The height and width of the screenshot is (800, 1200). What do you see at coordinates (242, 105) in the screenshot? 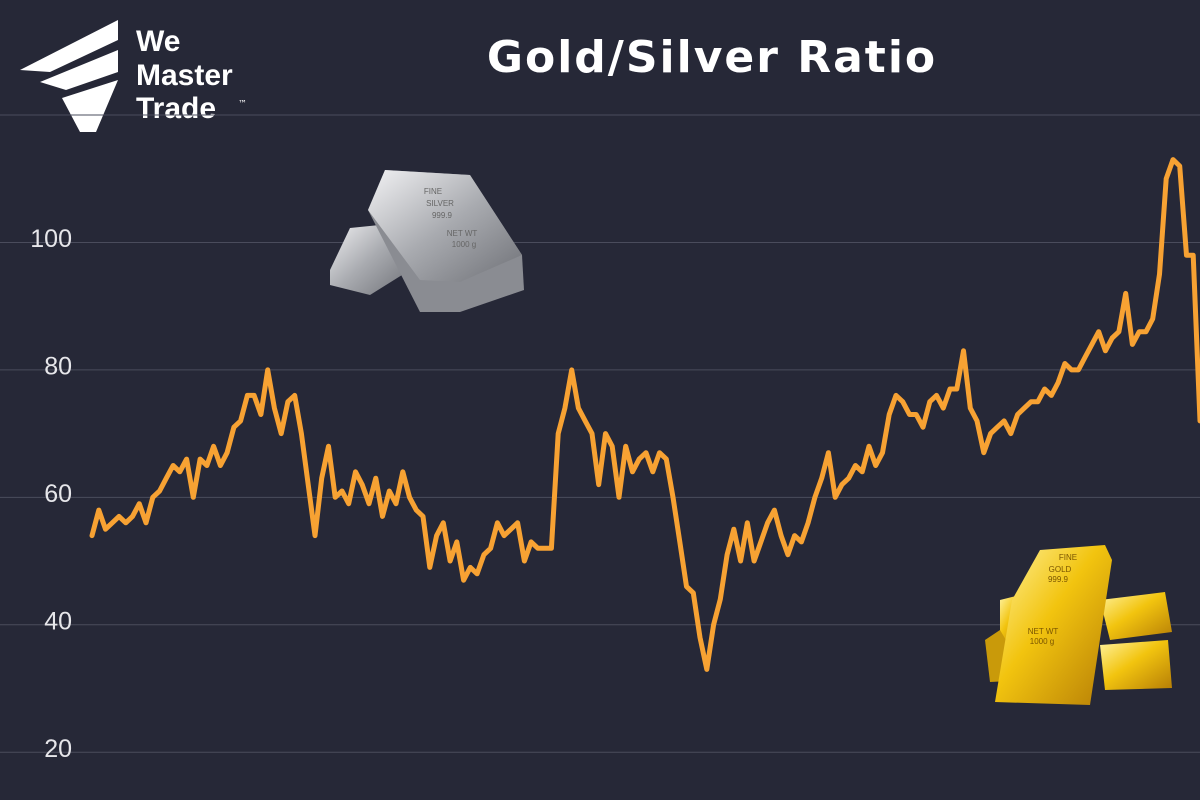
I see `brand-mark: ™` at bounding box center [242, 105].